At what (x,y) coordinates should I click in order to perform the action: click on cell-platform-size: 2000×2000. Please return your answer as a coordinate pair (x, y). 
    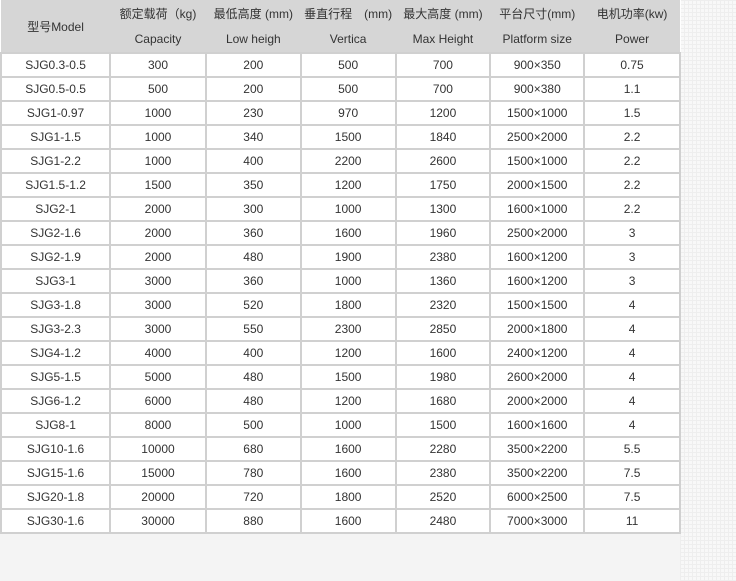
    Looking at the image, I should click on (537, 401).